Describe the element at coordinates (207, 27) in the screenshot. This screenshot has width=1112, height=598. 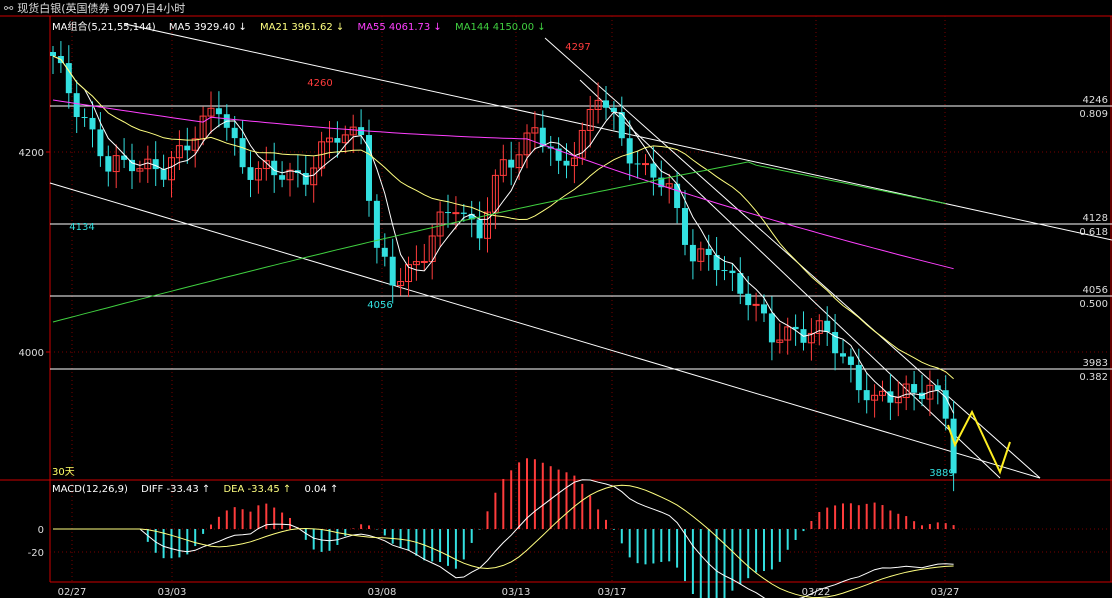
I see `ma5-legend: MA5 3929.40 ↓` at that location.